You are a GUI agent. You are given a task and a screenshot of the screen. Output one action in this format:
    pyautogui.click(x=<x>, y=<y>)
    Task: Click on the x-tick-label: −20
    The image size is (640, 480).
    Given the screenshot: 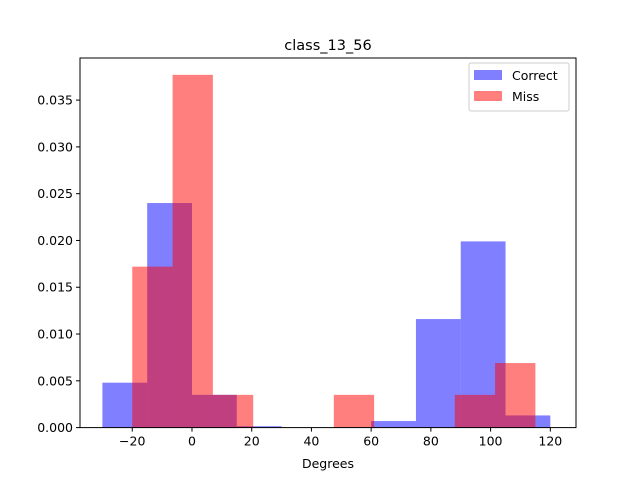 What is the action you would take?
    pyautogui.click(x=132, y=441)
    